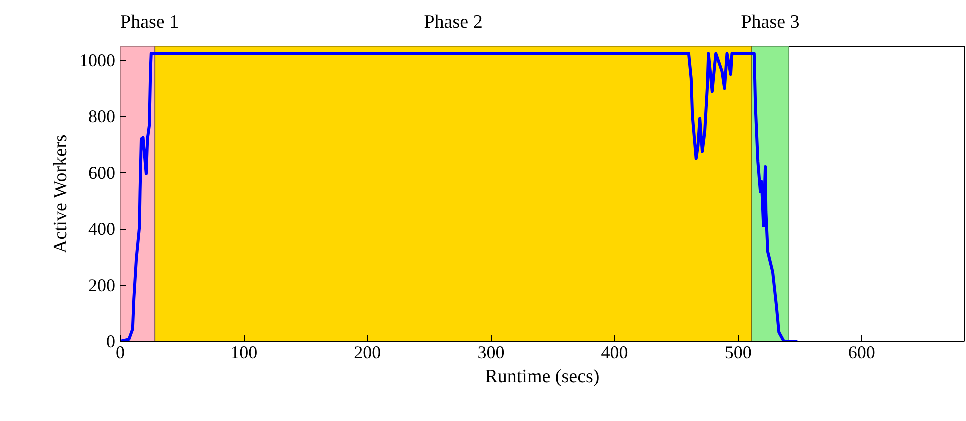 The width and height of the screenshot is (966, 421). Describe the element at coordinates (453, 22) in the screenshot. I see `band-label: Phase 2` at that location.